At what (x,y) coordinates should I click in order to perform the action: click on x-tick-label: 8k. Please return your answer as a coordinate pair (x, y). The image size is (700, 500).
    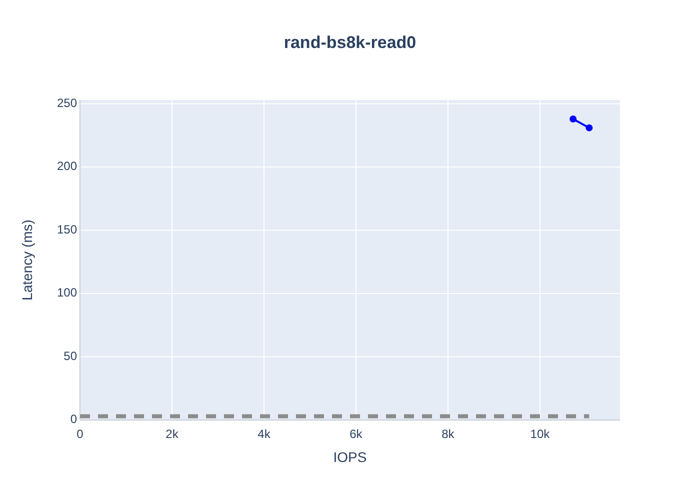
    Looking at the image, I should click on (449, 434).